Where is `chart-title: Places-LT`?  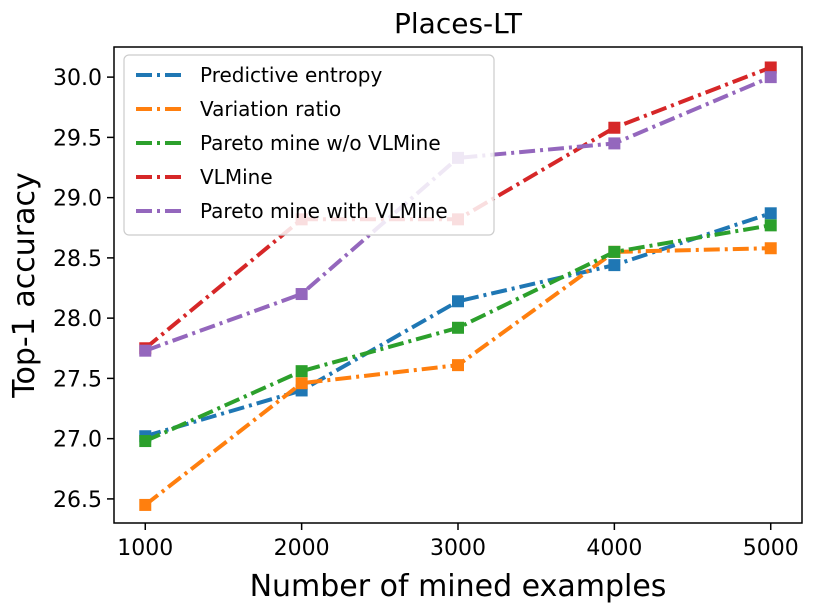
chart-title: Places-LT is located at coordinates (458, 23).